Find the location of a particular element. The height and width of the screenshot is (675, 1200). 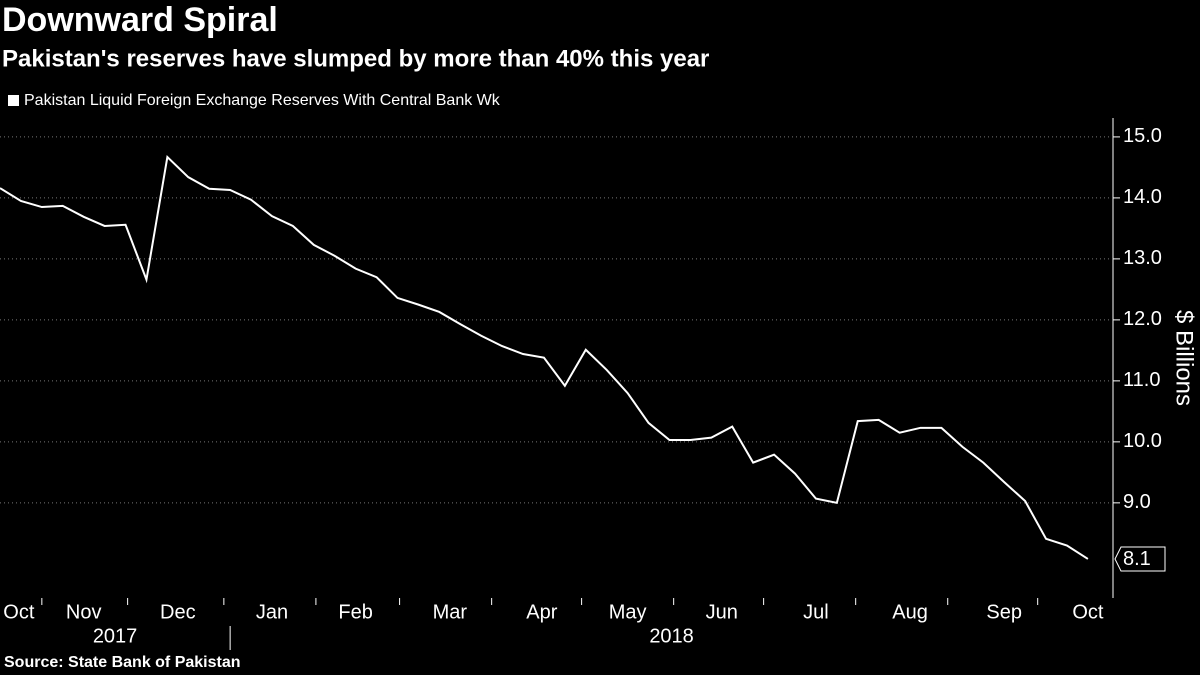

source: Source: State Bank of Pakistan is located at coordinates (122, 662).